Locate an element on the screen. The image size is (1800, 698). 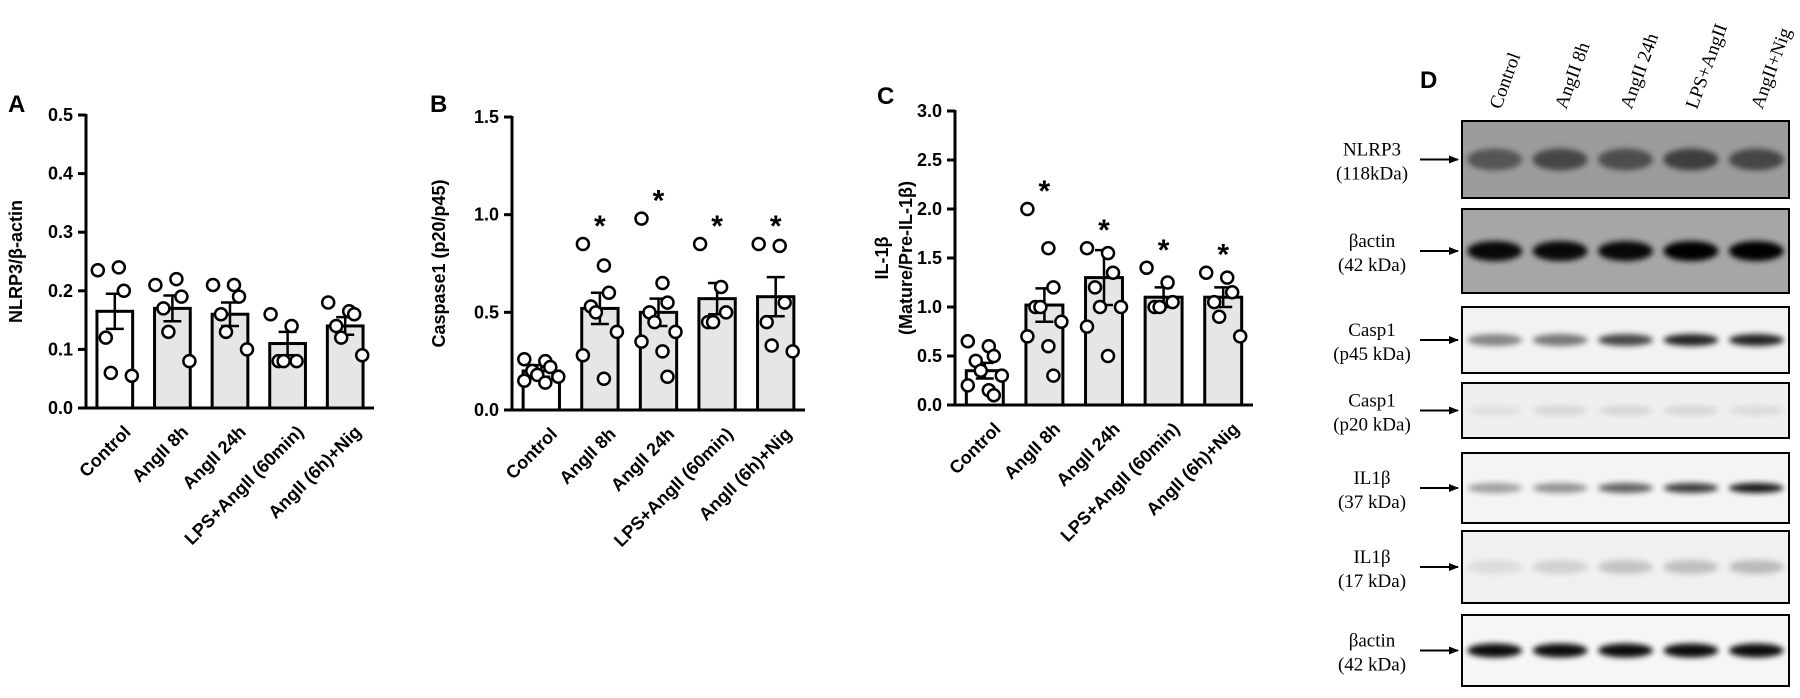
y-tick-label: 1.5 is located at coordinates (486, 117).